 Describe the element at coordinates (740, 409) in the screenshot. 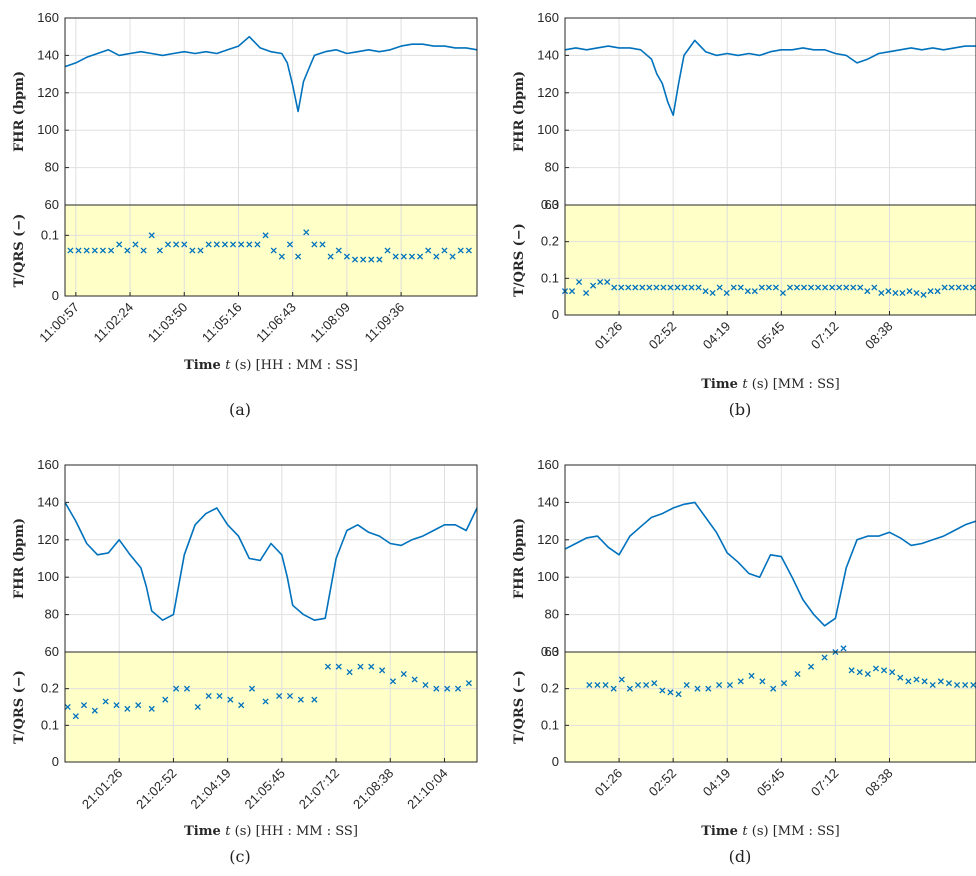

I see `panel-caption: (b)` at that location.